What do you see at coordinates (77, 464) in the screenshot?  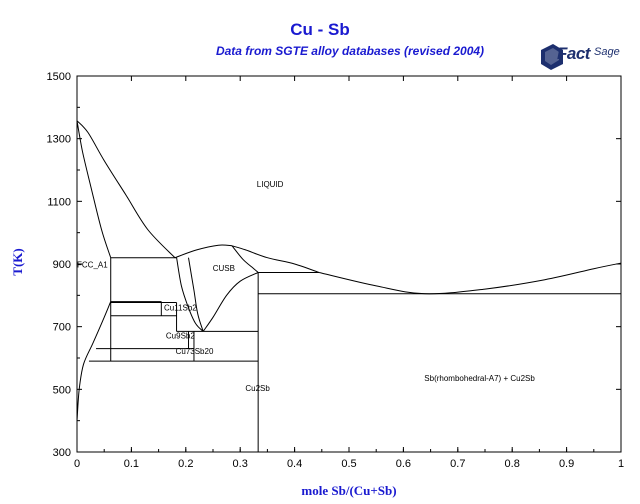 I see `x-tick-label: 0` at bounding box center [77, 464].